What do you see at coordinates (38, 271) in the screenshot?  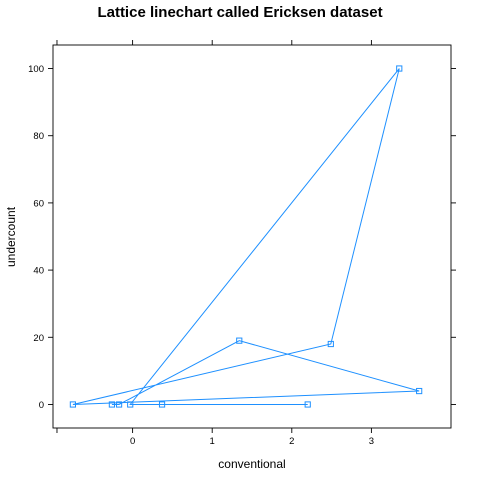 I see `y-tick-label: 40` at bounding box center [38, 271].